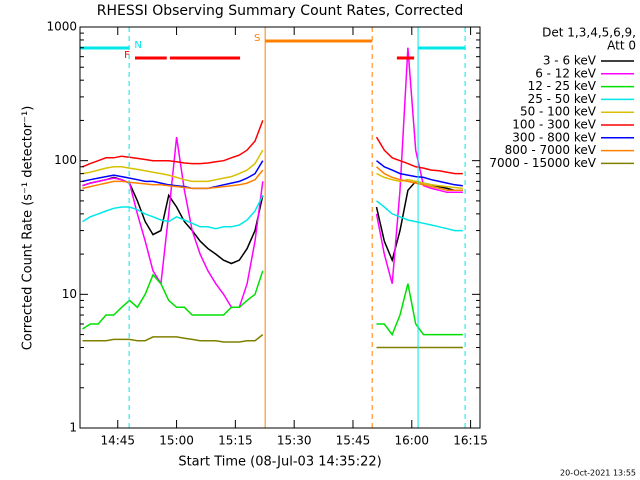  Describe the element at coordinates (353, 441) in the screenshot. I see `x-tick-label: 15:45` at that location.